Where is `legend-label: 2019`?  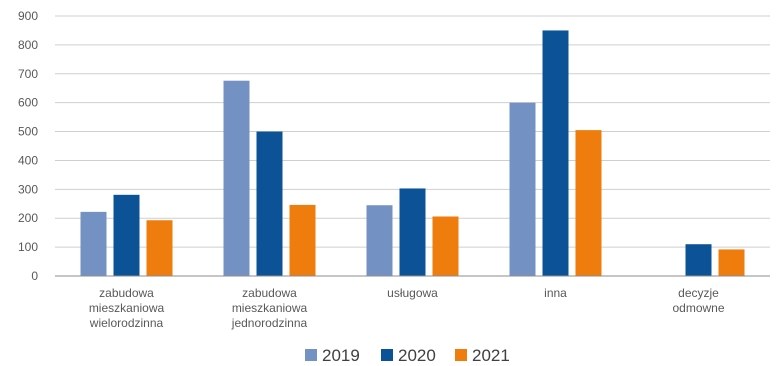
legend-label: 2019 is located at coordinates (341, 355).